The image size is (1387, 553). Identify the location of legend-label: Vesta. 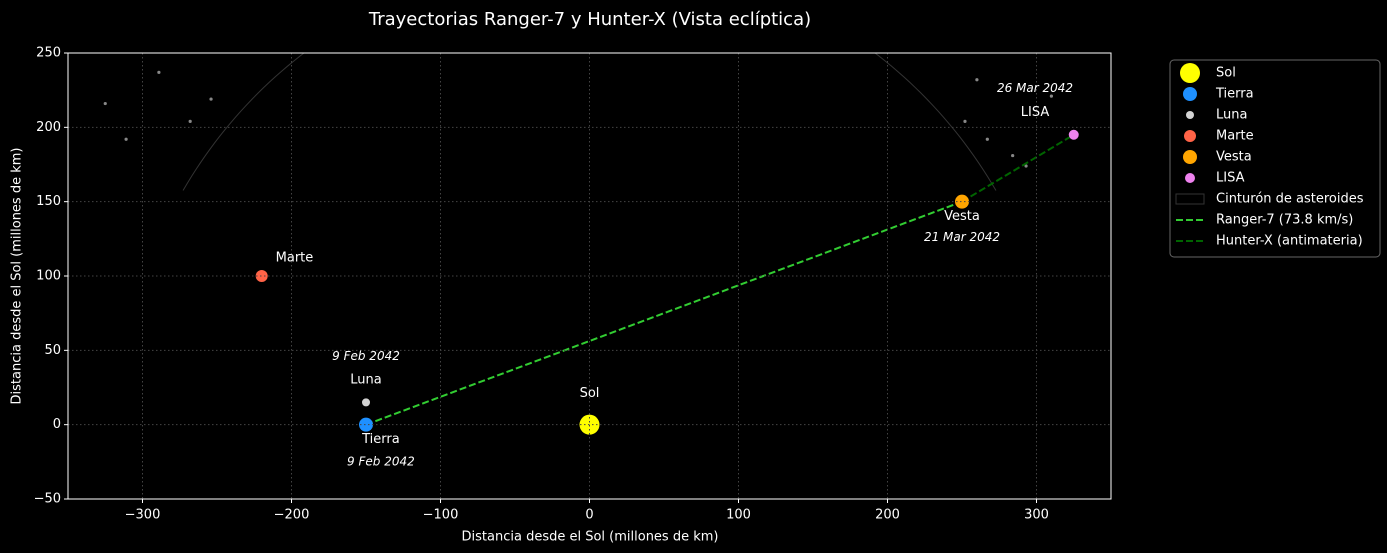
(1234, 157).